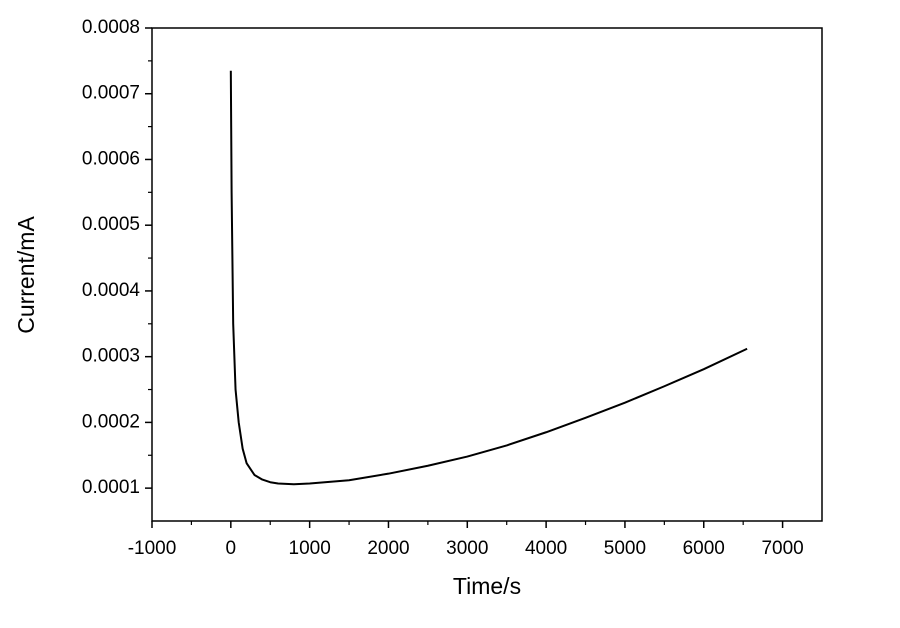  What do you see at coordinates (152, 548) in the screenshot?
I see `x-tick-label: -1000` at bounding box center [152, 548].